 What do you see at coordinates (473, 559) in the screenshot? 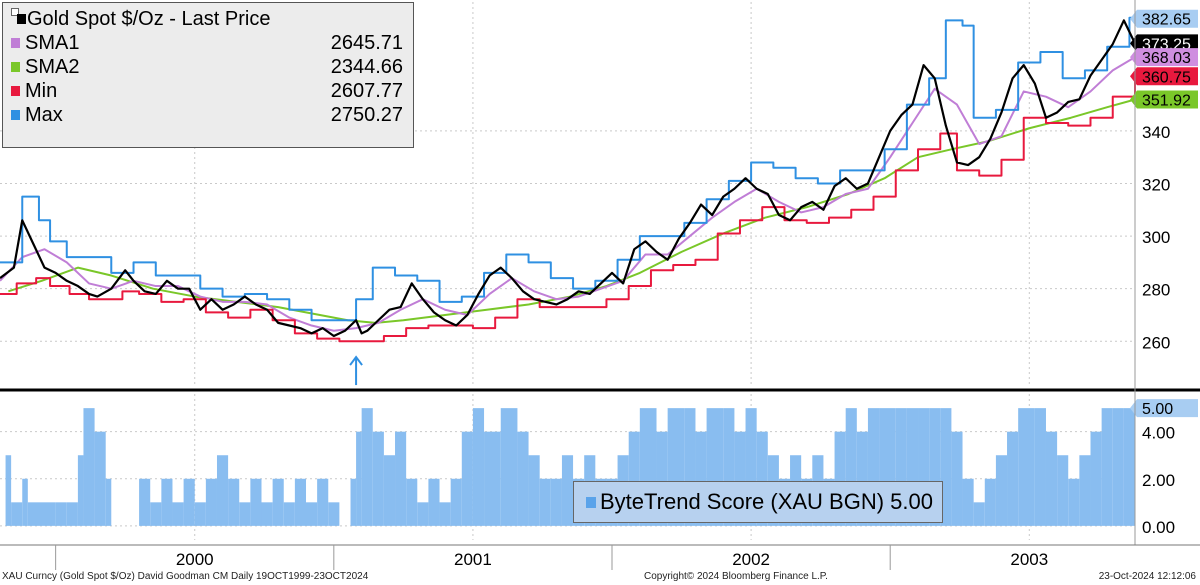
I see `x-tick-label-2001: 2001` at bounding box center [473, 559].